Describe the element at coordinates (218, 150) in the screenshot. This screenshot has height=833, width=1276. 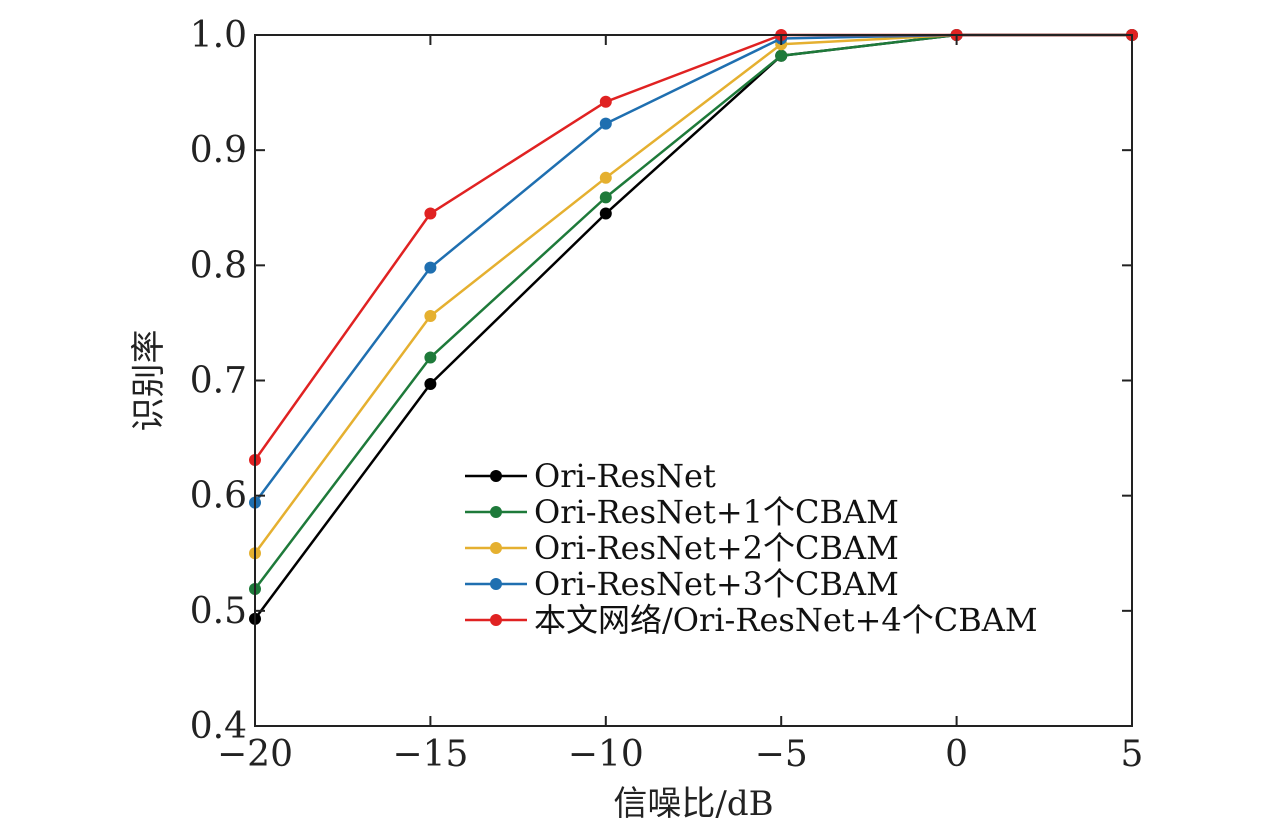
I see `y-tick-label: 0.9` at that location.